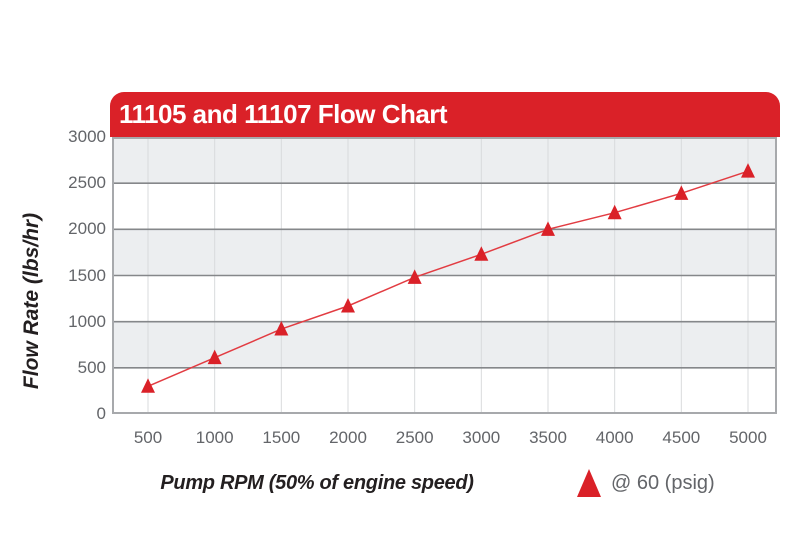 The width and height of the screenshot is (800, 554). What do you see at coordinates (481, 437) in the screenshot?
I see `x-tick-3000: 3000` at bounding box center [481, 437].